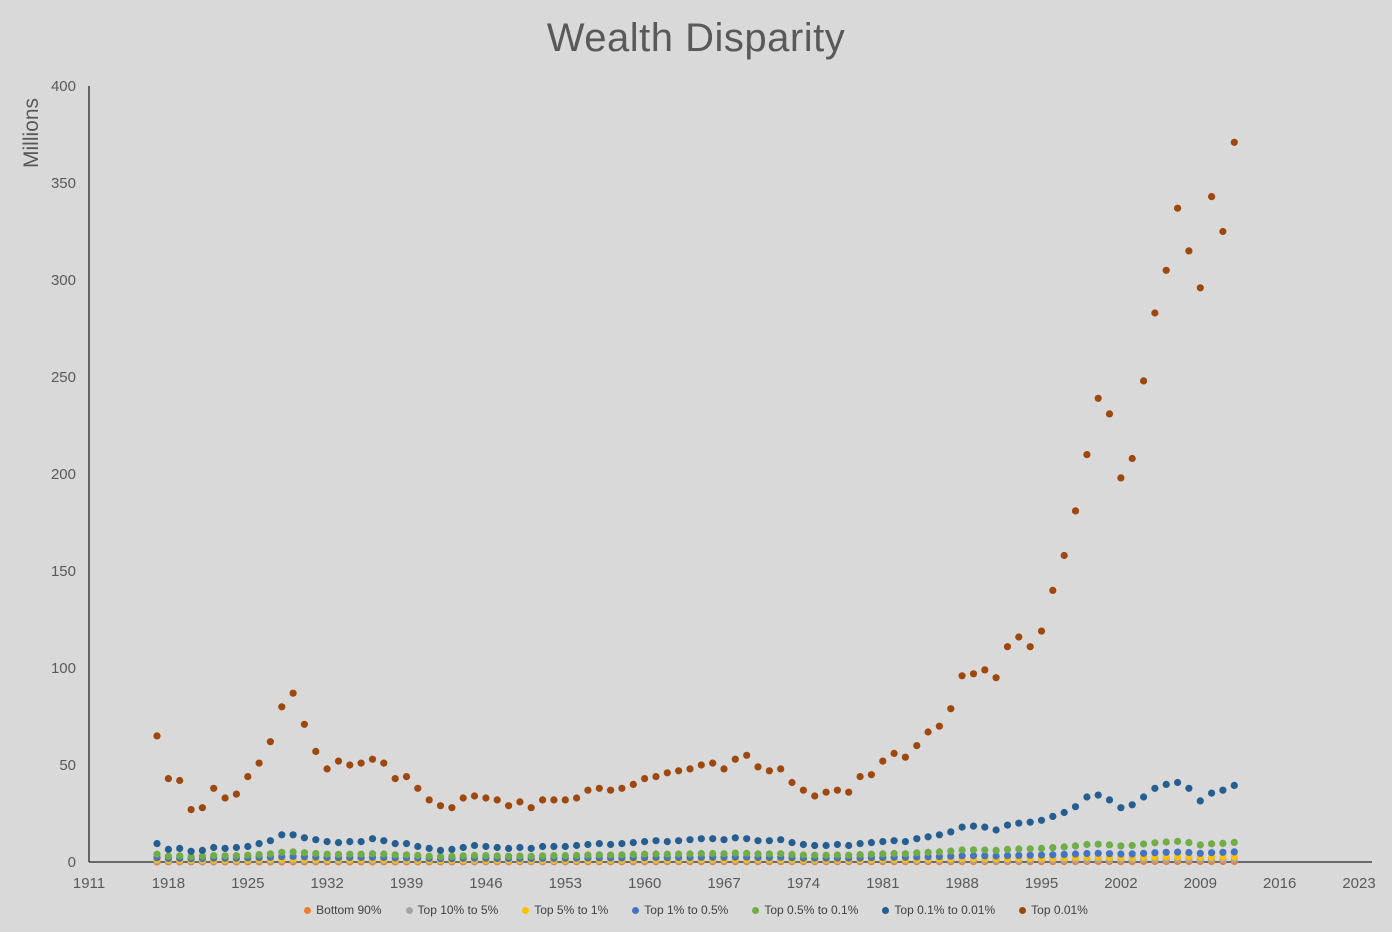 This screenshot has height=932, width=1392. I want to click on y-tick-label: 50, so click(67, 765).